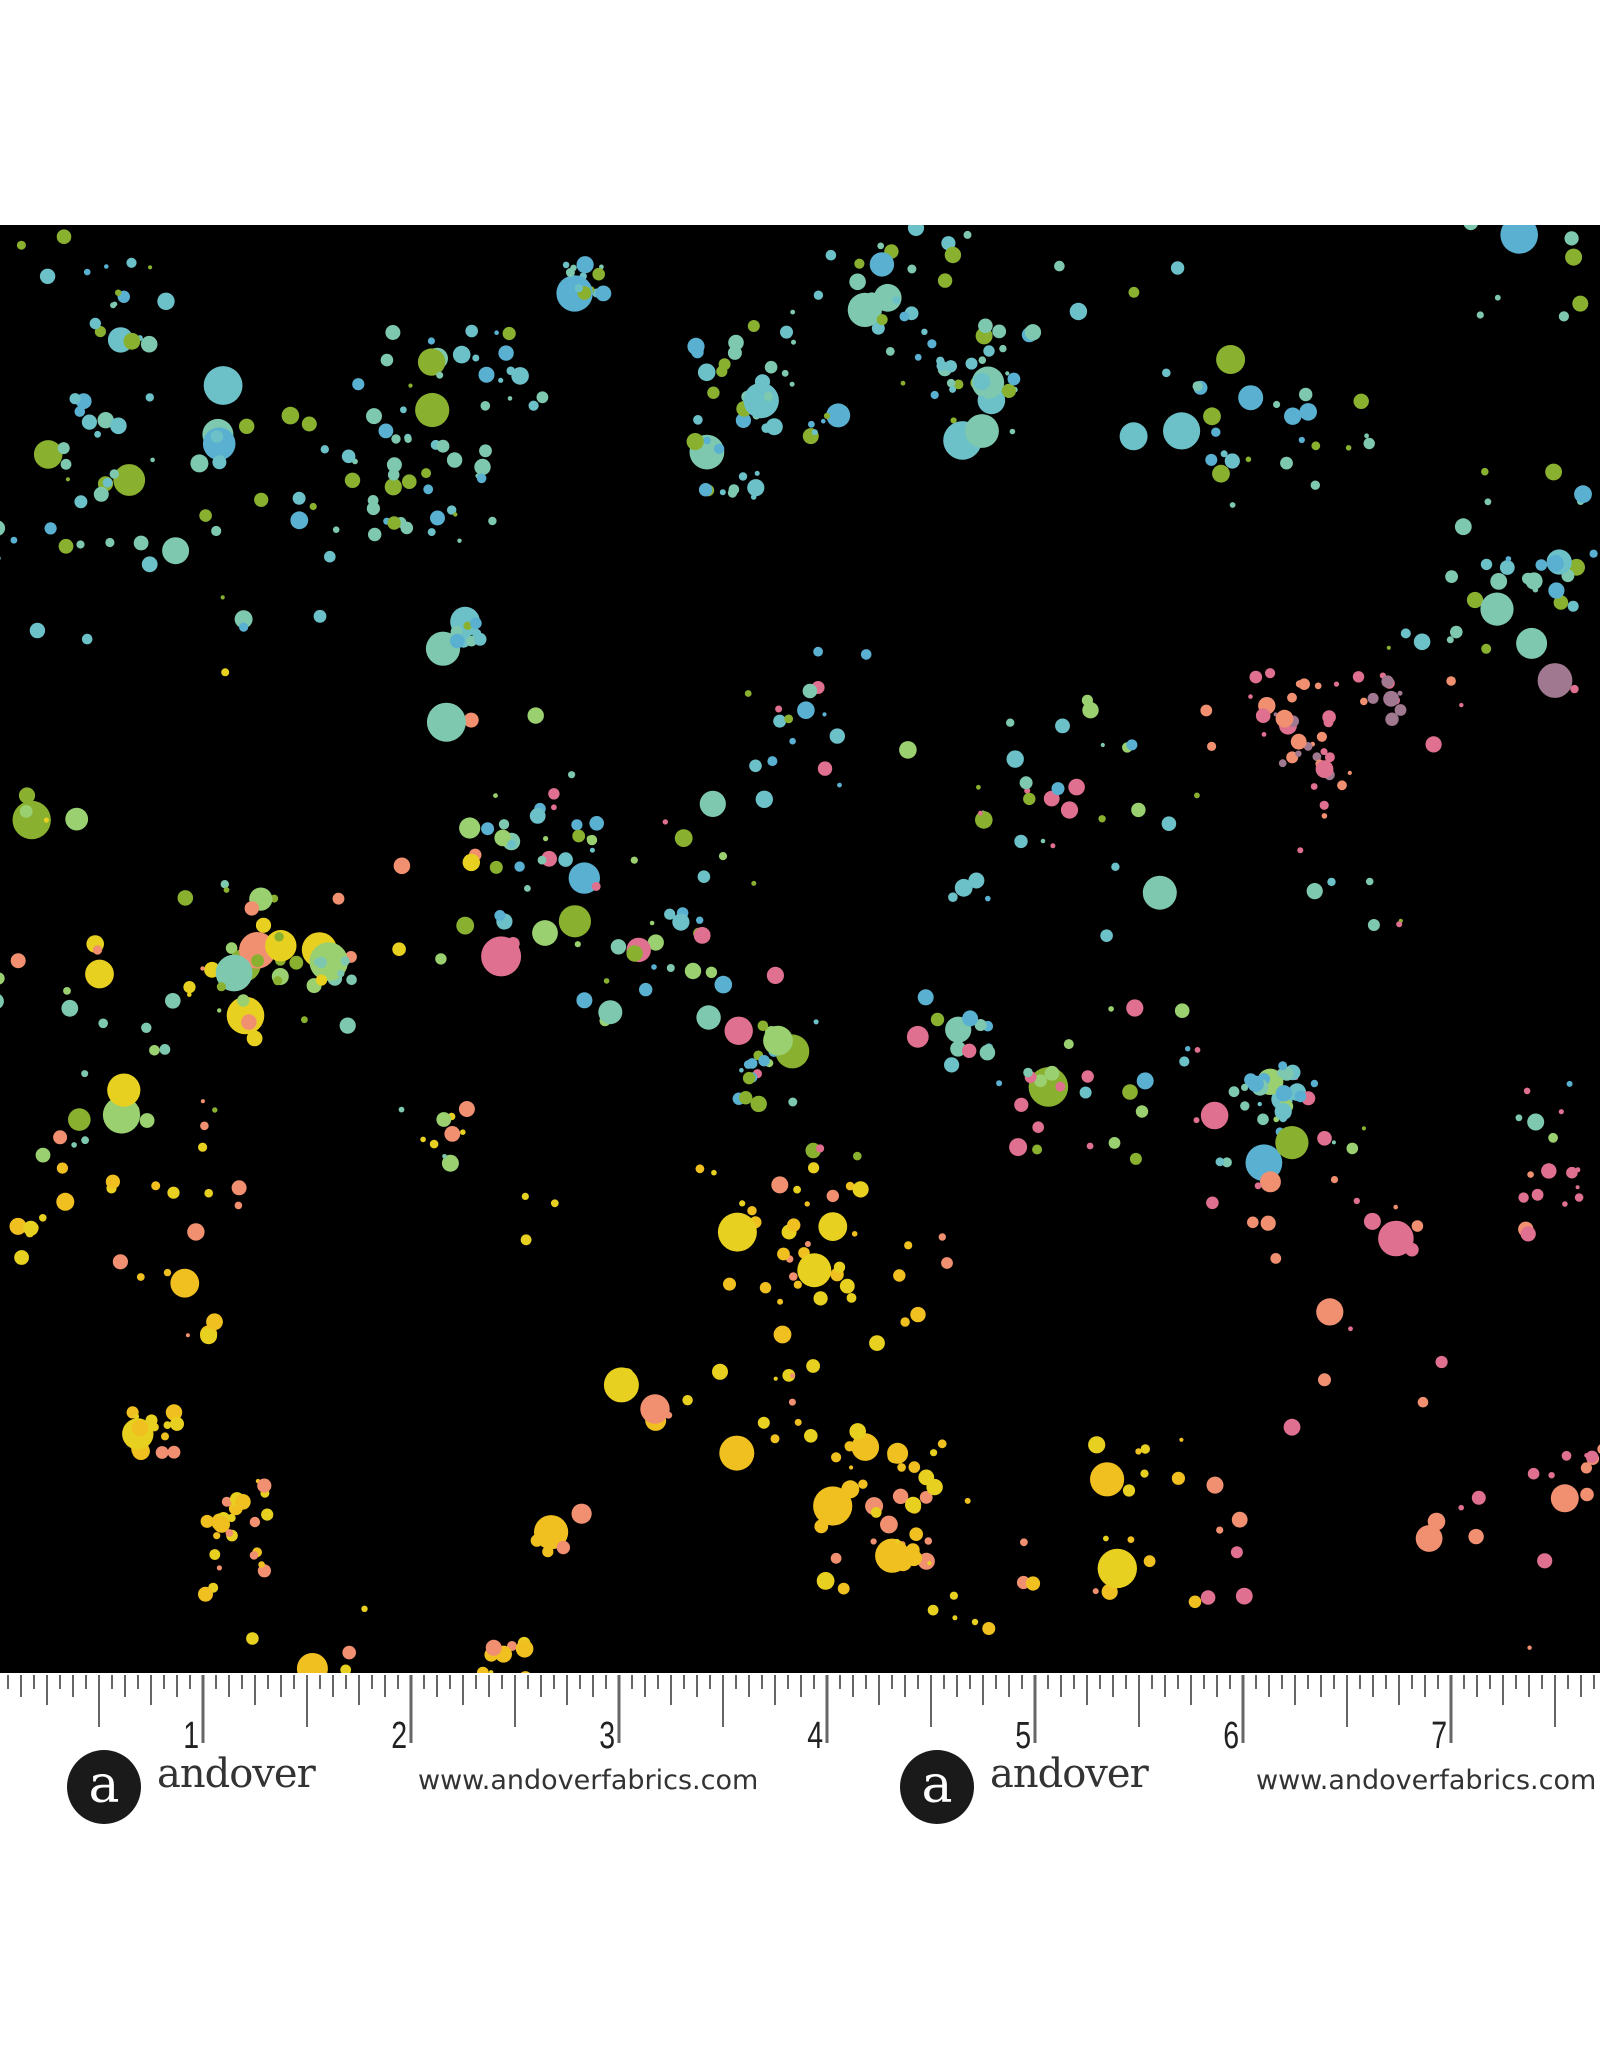 This screenshot has height=2048, width=1600. I want to click on brand-url: www.andoverfabrics.com, so click(588, 1780).